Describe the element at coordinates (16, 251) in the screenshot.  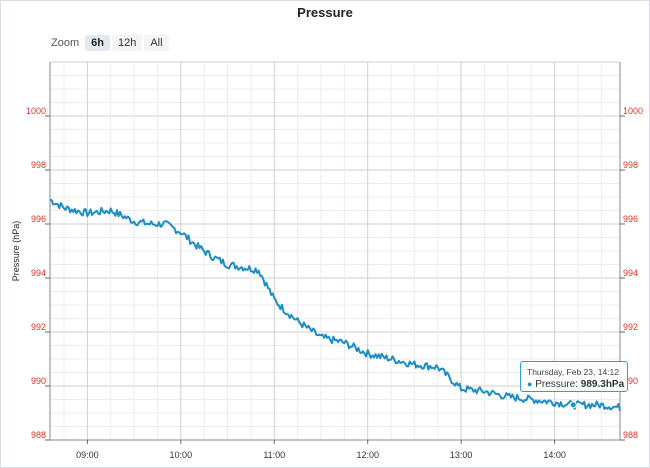
I see `y-axis-title: Pressure (hPa)` at that location.